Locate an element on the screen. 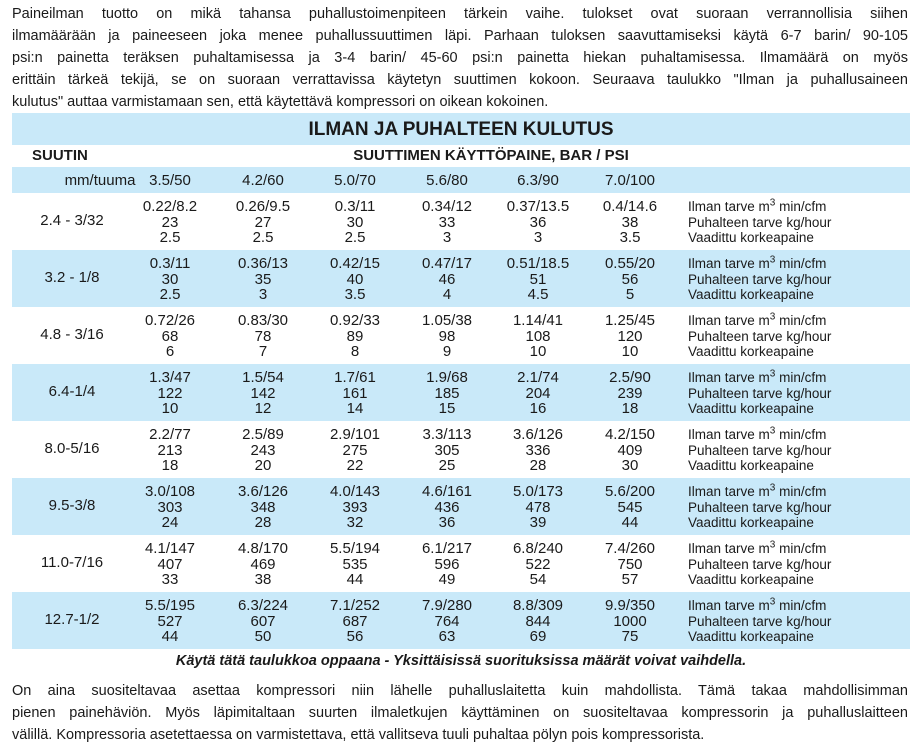 Image resolution: width=918 pixels, height=746 pixels. air-sup: 3 is located at coordinates (772, 374).